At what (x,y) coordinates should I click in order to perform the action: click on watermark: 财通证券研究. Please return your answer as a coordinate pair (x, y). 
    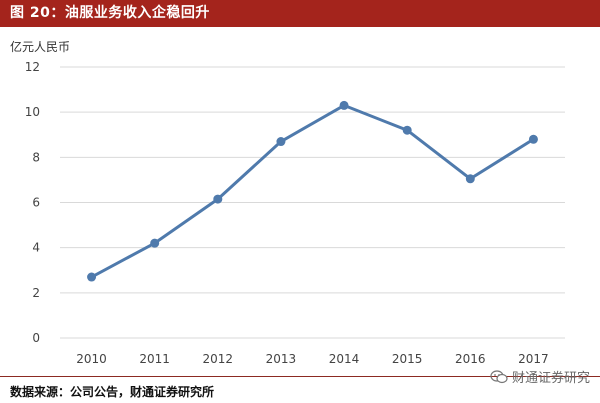
    Looking at the image, I should click on (540, 376).